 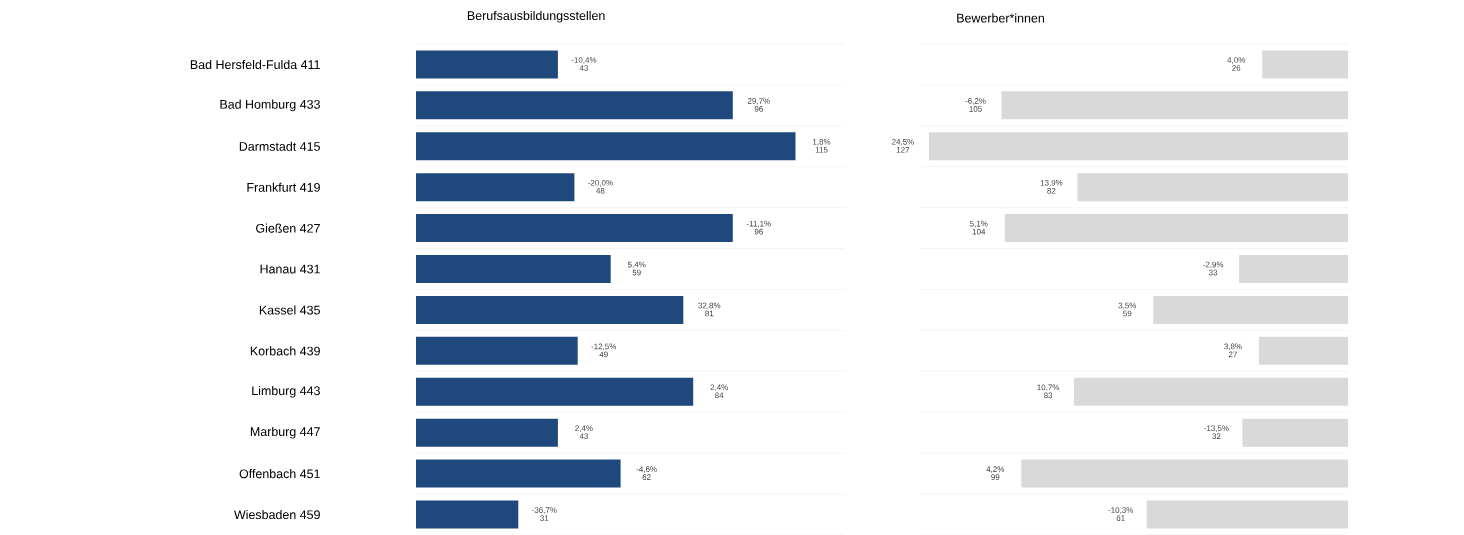 What do you see at coordinates (279, 473) in the screenshot?
I see `y-tick-label: Offenbach 451` at bounding box center [279, 473].